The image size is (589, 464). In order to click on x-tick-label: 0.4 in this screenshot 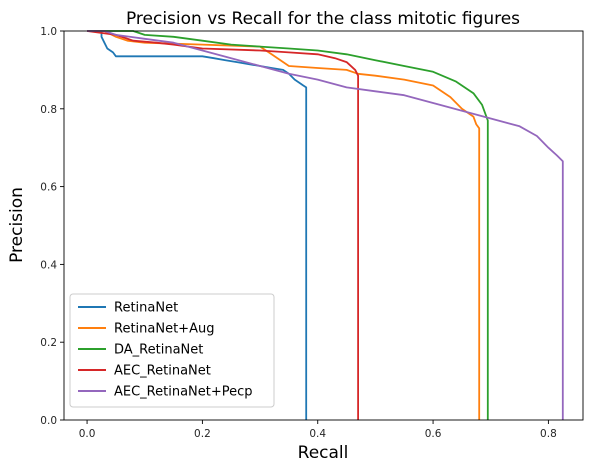, I will do `click(317, 434)`.